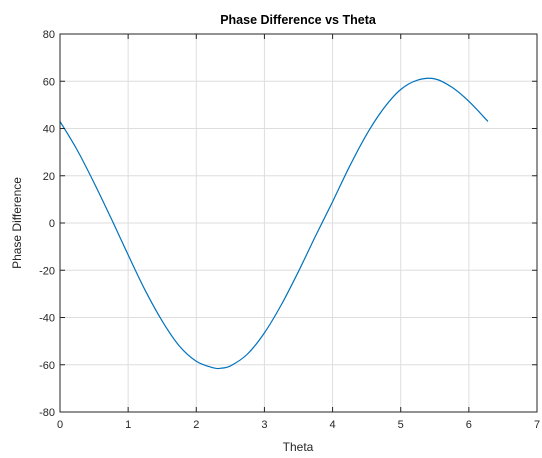  Describe the element at coordinates (264, 425) in the screenshot. I see `x-tick-label: 3` at that location.